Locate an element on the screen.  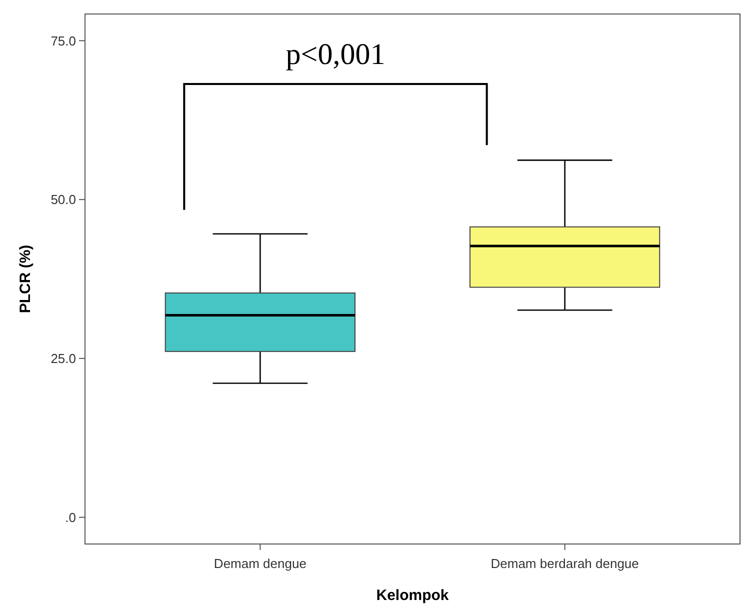
y-tick-label: 75.0 is located at coordinates (63, 40).